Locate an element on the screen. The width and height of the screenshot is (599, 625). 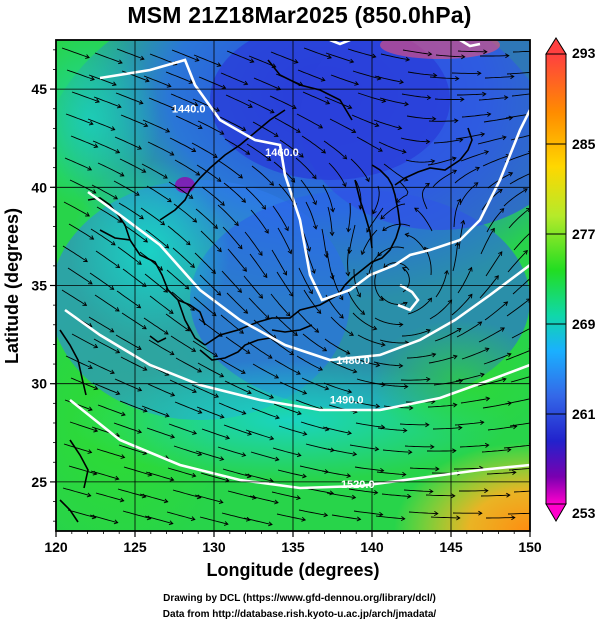
y-tick-label: 25 is located at coordinates (39, 482).